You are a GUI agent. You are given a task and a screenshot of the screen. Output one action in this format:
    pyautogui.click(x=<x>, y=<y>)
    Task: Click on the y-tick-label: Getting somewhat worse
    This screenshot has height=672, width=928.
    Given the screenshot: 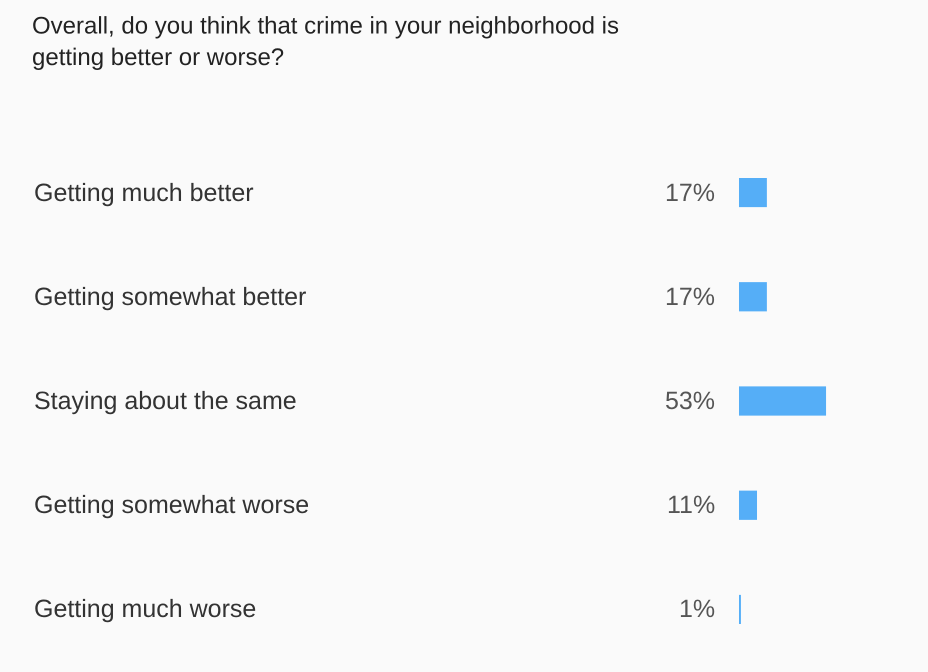 What is the action you would take?
    pyautogui.click(x=172, y=505)
    